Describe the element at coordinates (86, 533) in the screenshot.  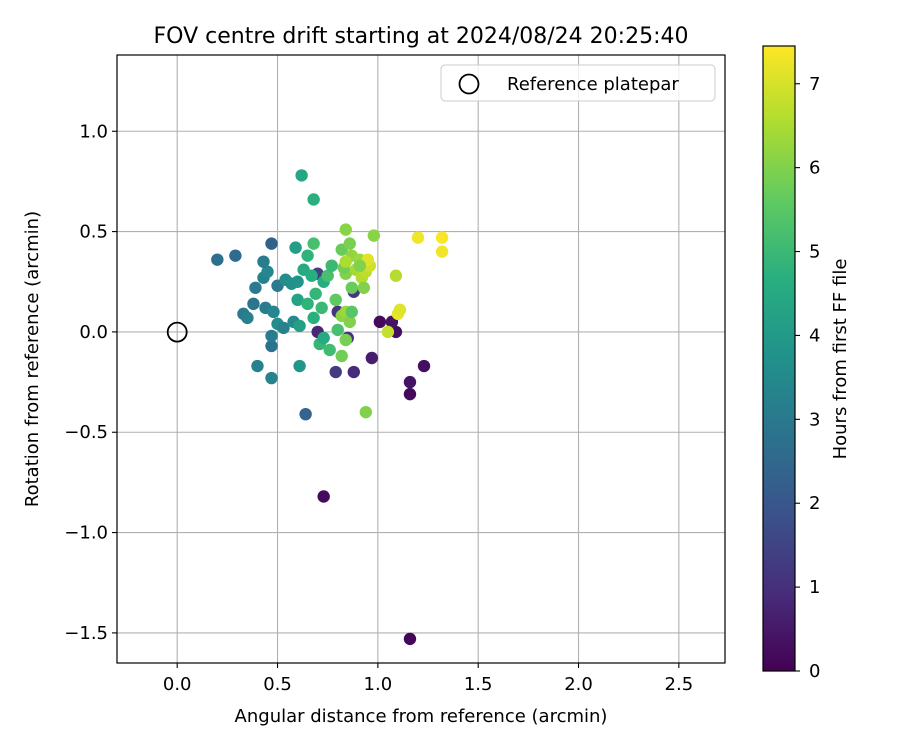
I see `y-tick-label: −1.0` at that location.